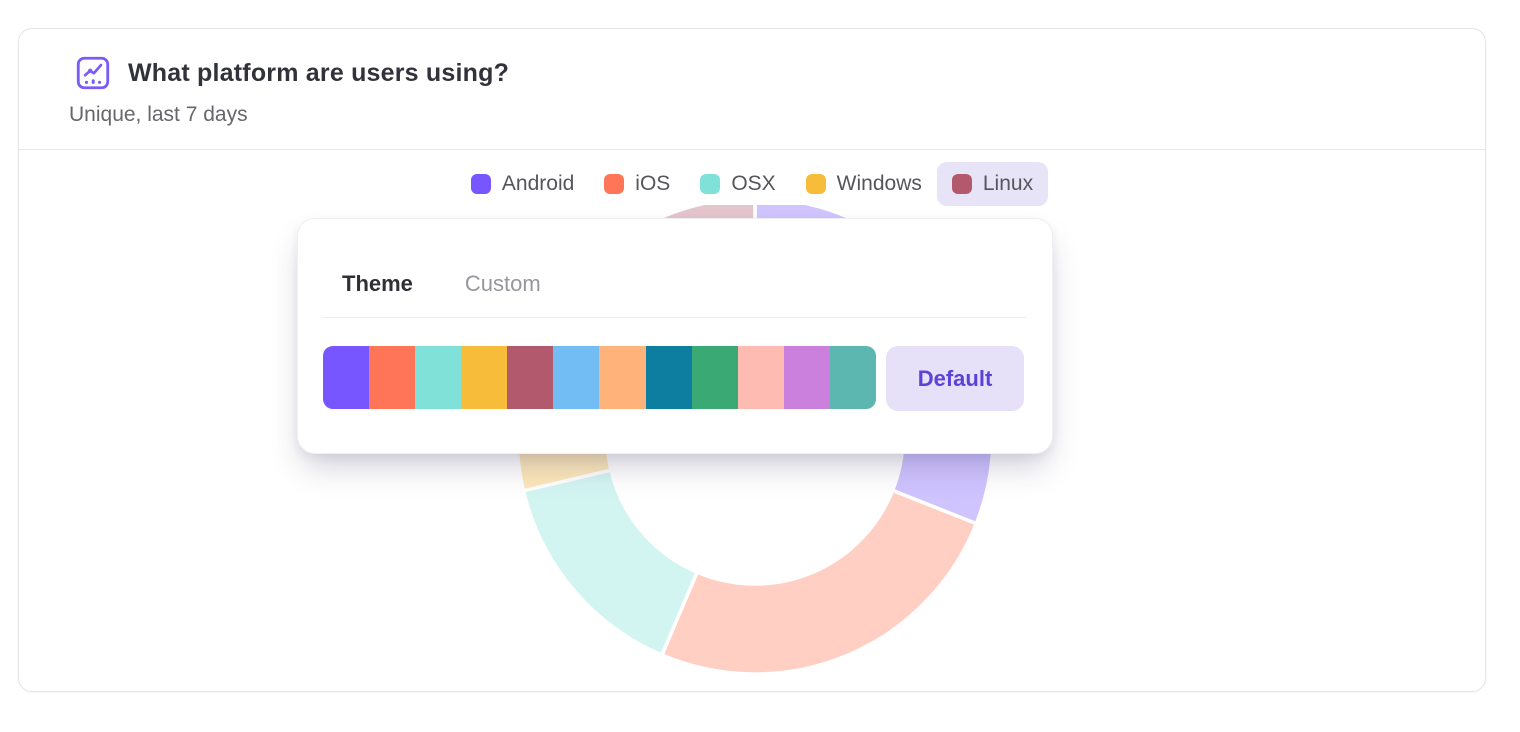  What do you see at coordinates (819, 582) in the screenshot?
I see `donut-segment-ios` at bounding box center [819, 582].